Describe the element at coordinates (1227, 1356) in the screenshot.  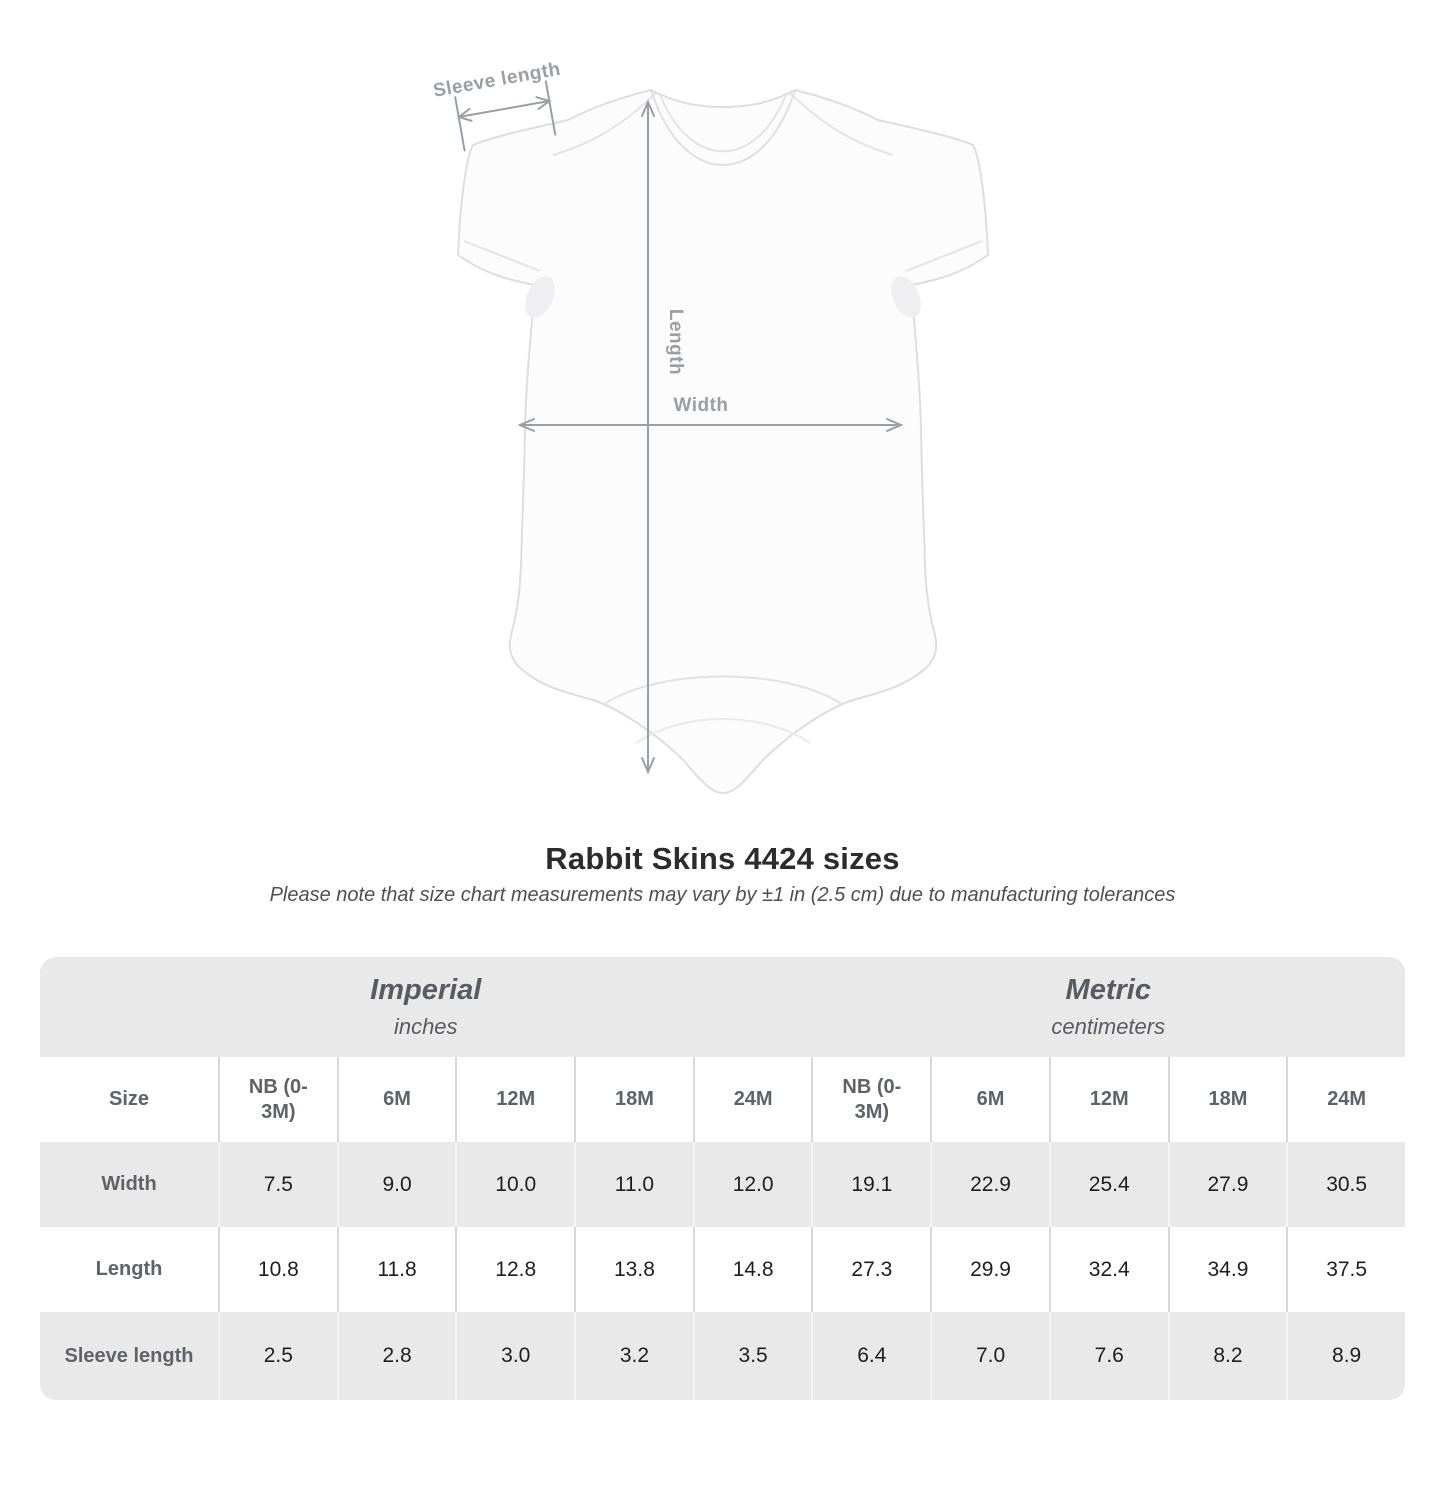
I see `value-cell: 8.2` at that location.